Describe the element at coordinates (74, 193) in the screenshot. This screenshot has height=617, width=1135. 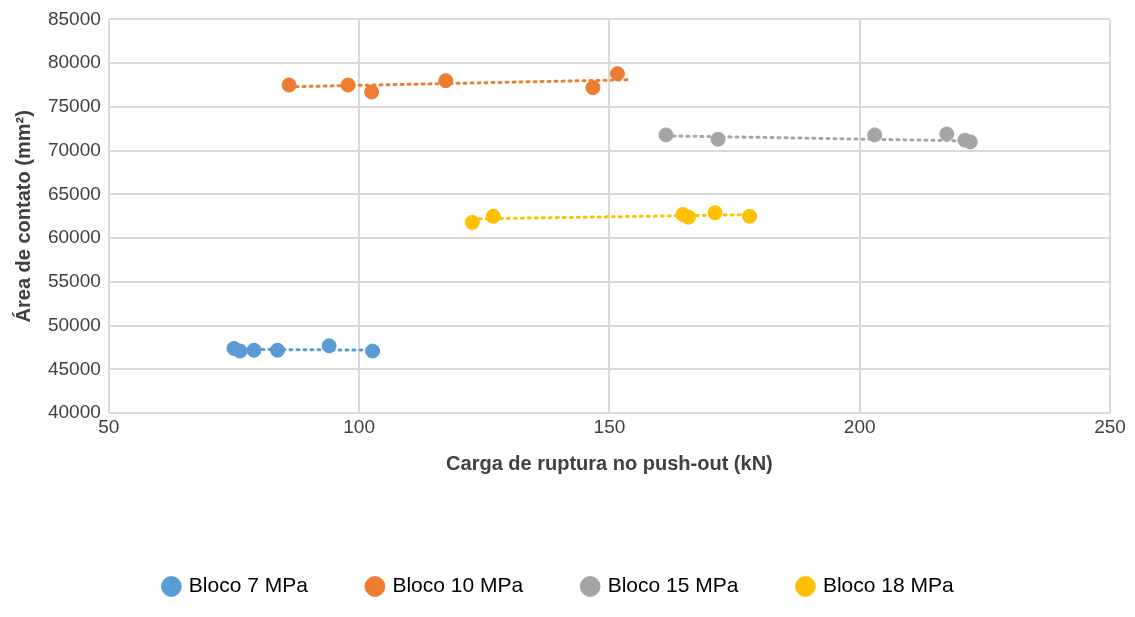
I see `y-tick-label: 65000` at that location.